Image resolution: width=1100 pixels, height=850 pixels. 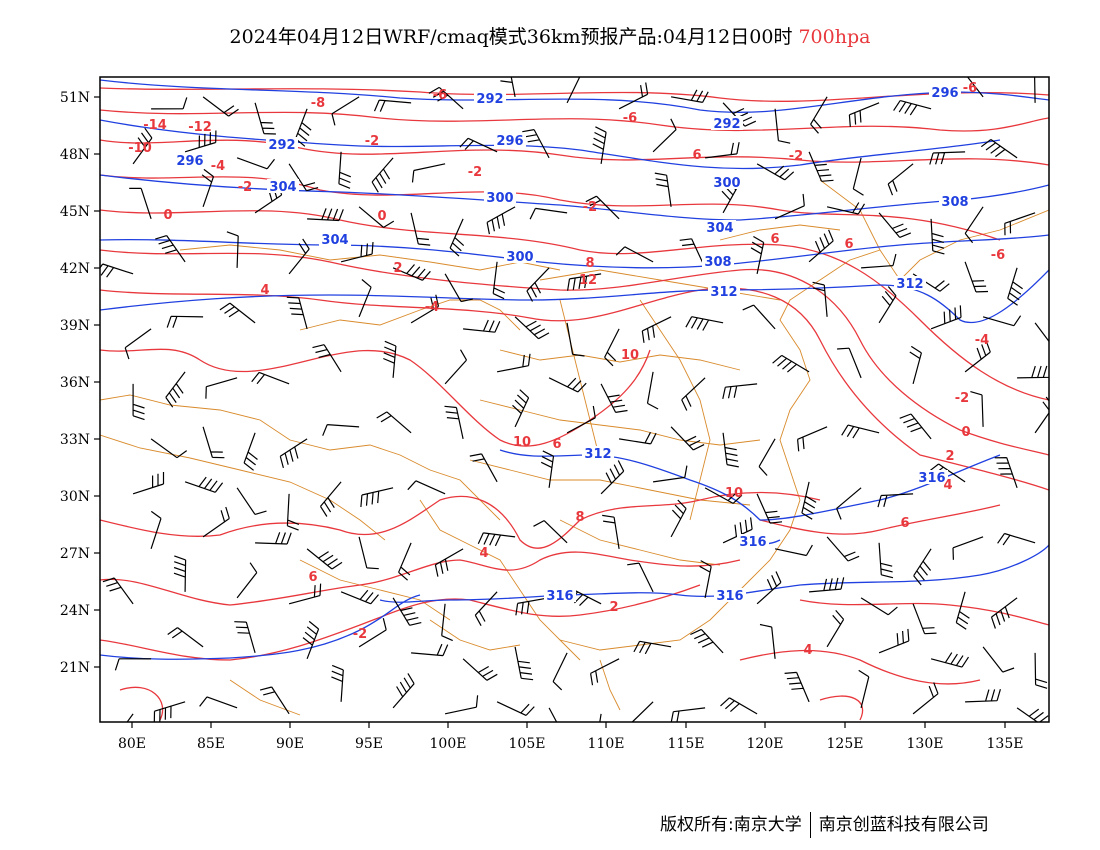 I want to click on lat-tick-label: 42N, so click(x=75, y=269).